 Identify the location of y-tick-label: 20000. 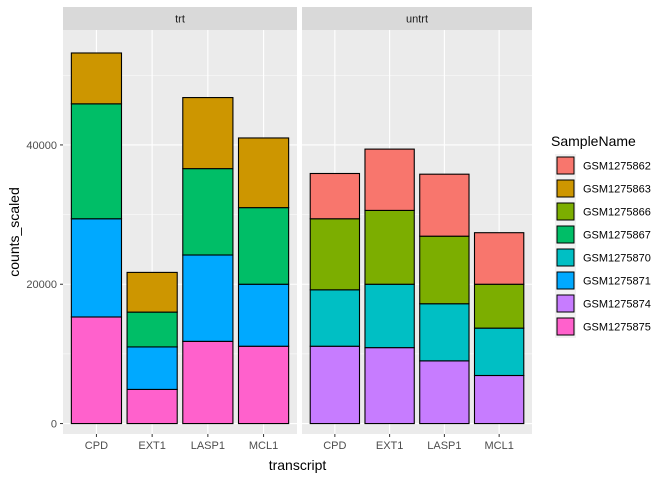
(41, 285).